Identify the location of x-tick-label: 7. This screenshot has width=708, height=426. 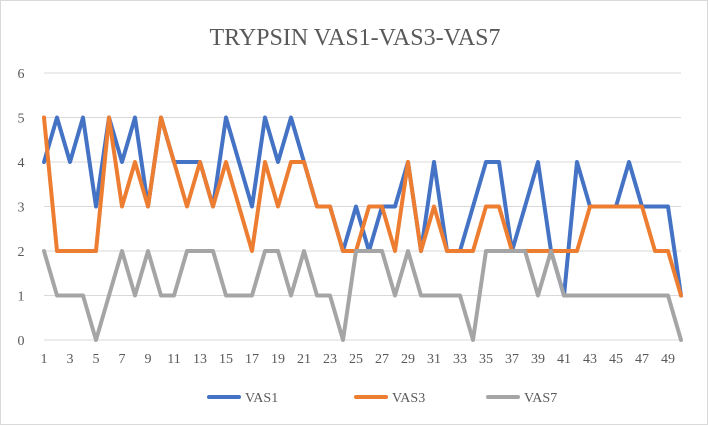
(122, 359).